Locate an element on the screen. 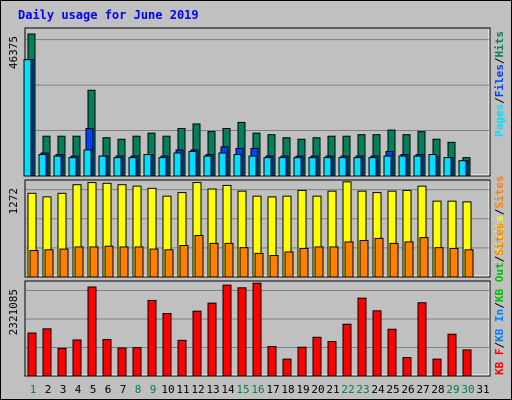 This screenshot has height=400, width=512. x-label-day-3: 3 is located at coordinates (63, 389).